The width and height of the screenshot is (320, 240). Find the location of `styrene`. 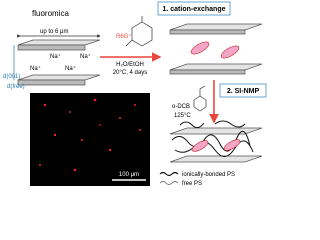

styrene is located at coordinates (200, 98).